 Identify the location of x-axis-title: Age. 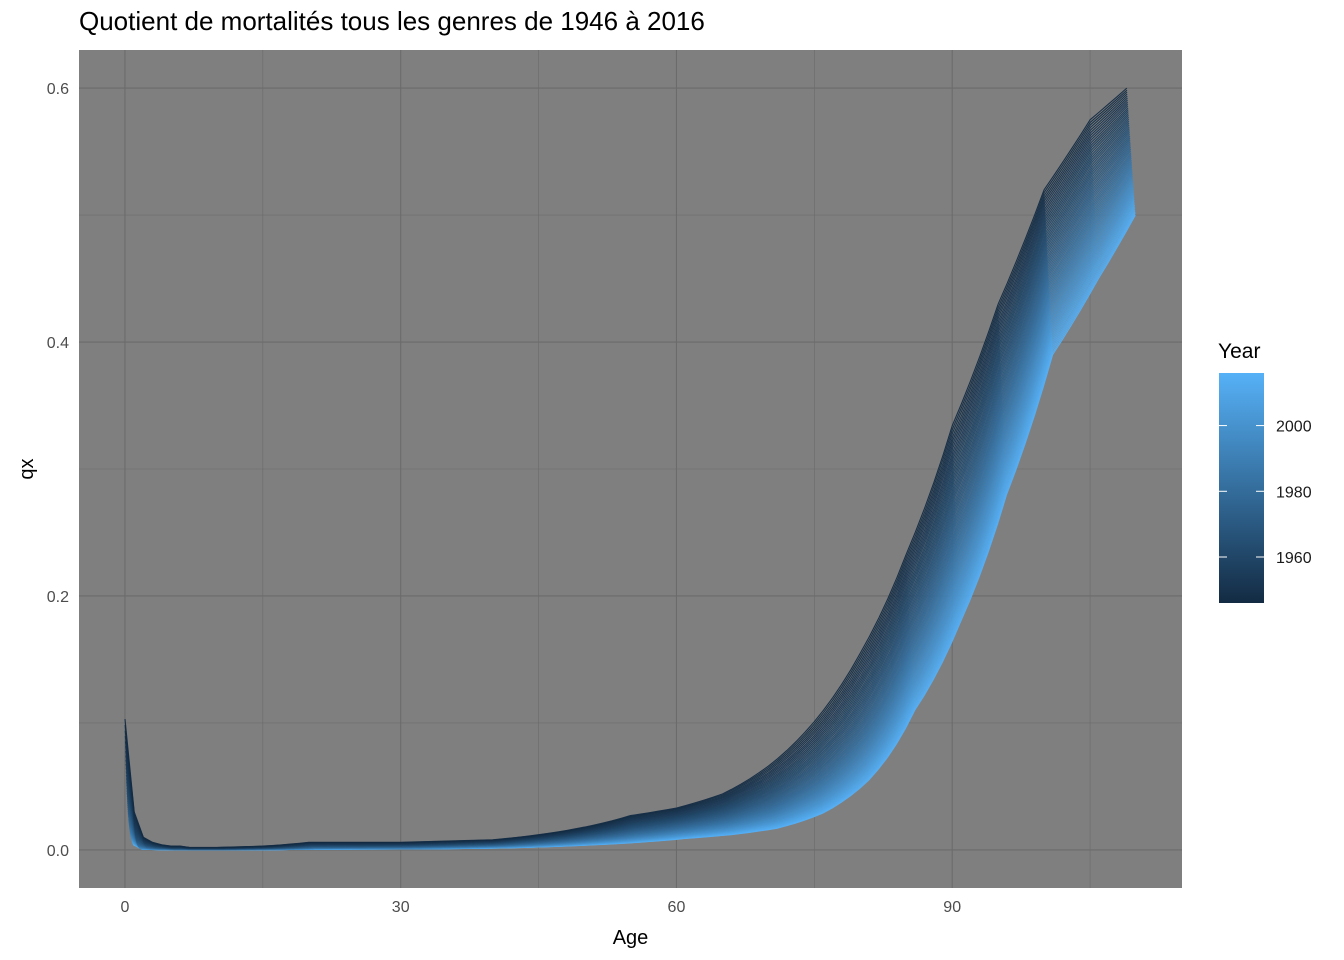
(631, 938).